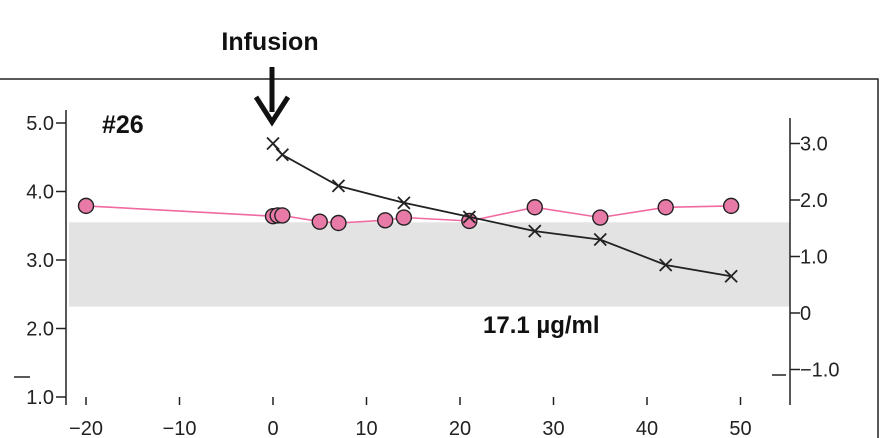 The image size is (892, 438). Describe the element at coordinates (819, 371) in the screenshot. I see `y-right-tick-label: −1.0` at that location.